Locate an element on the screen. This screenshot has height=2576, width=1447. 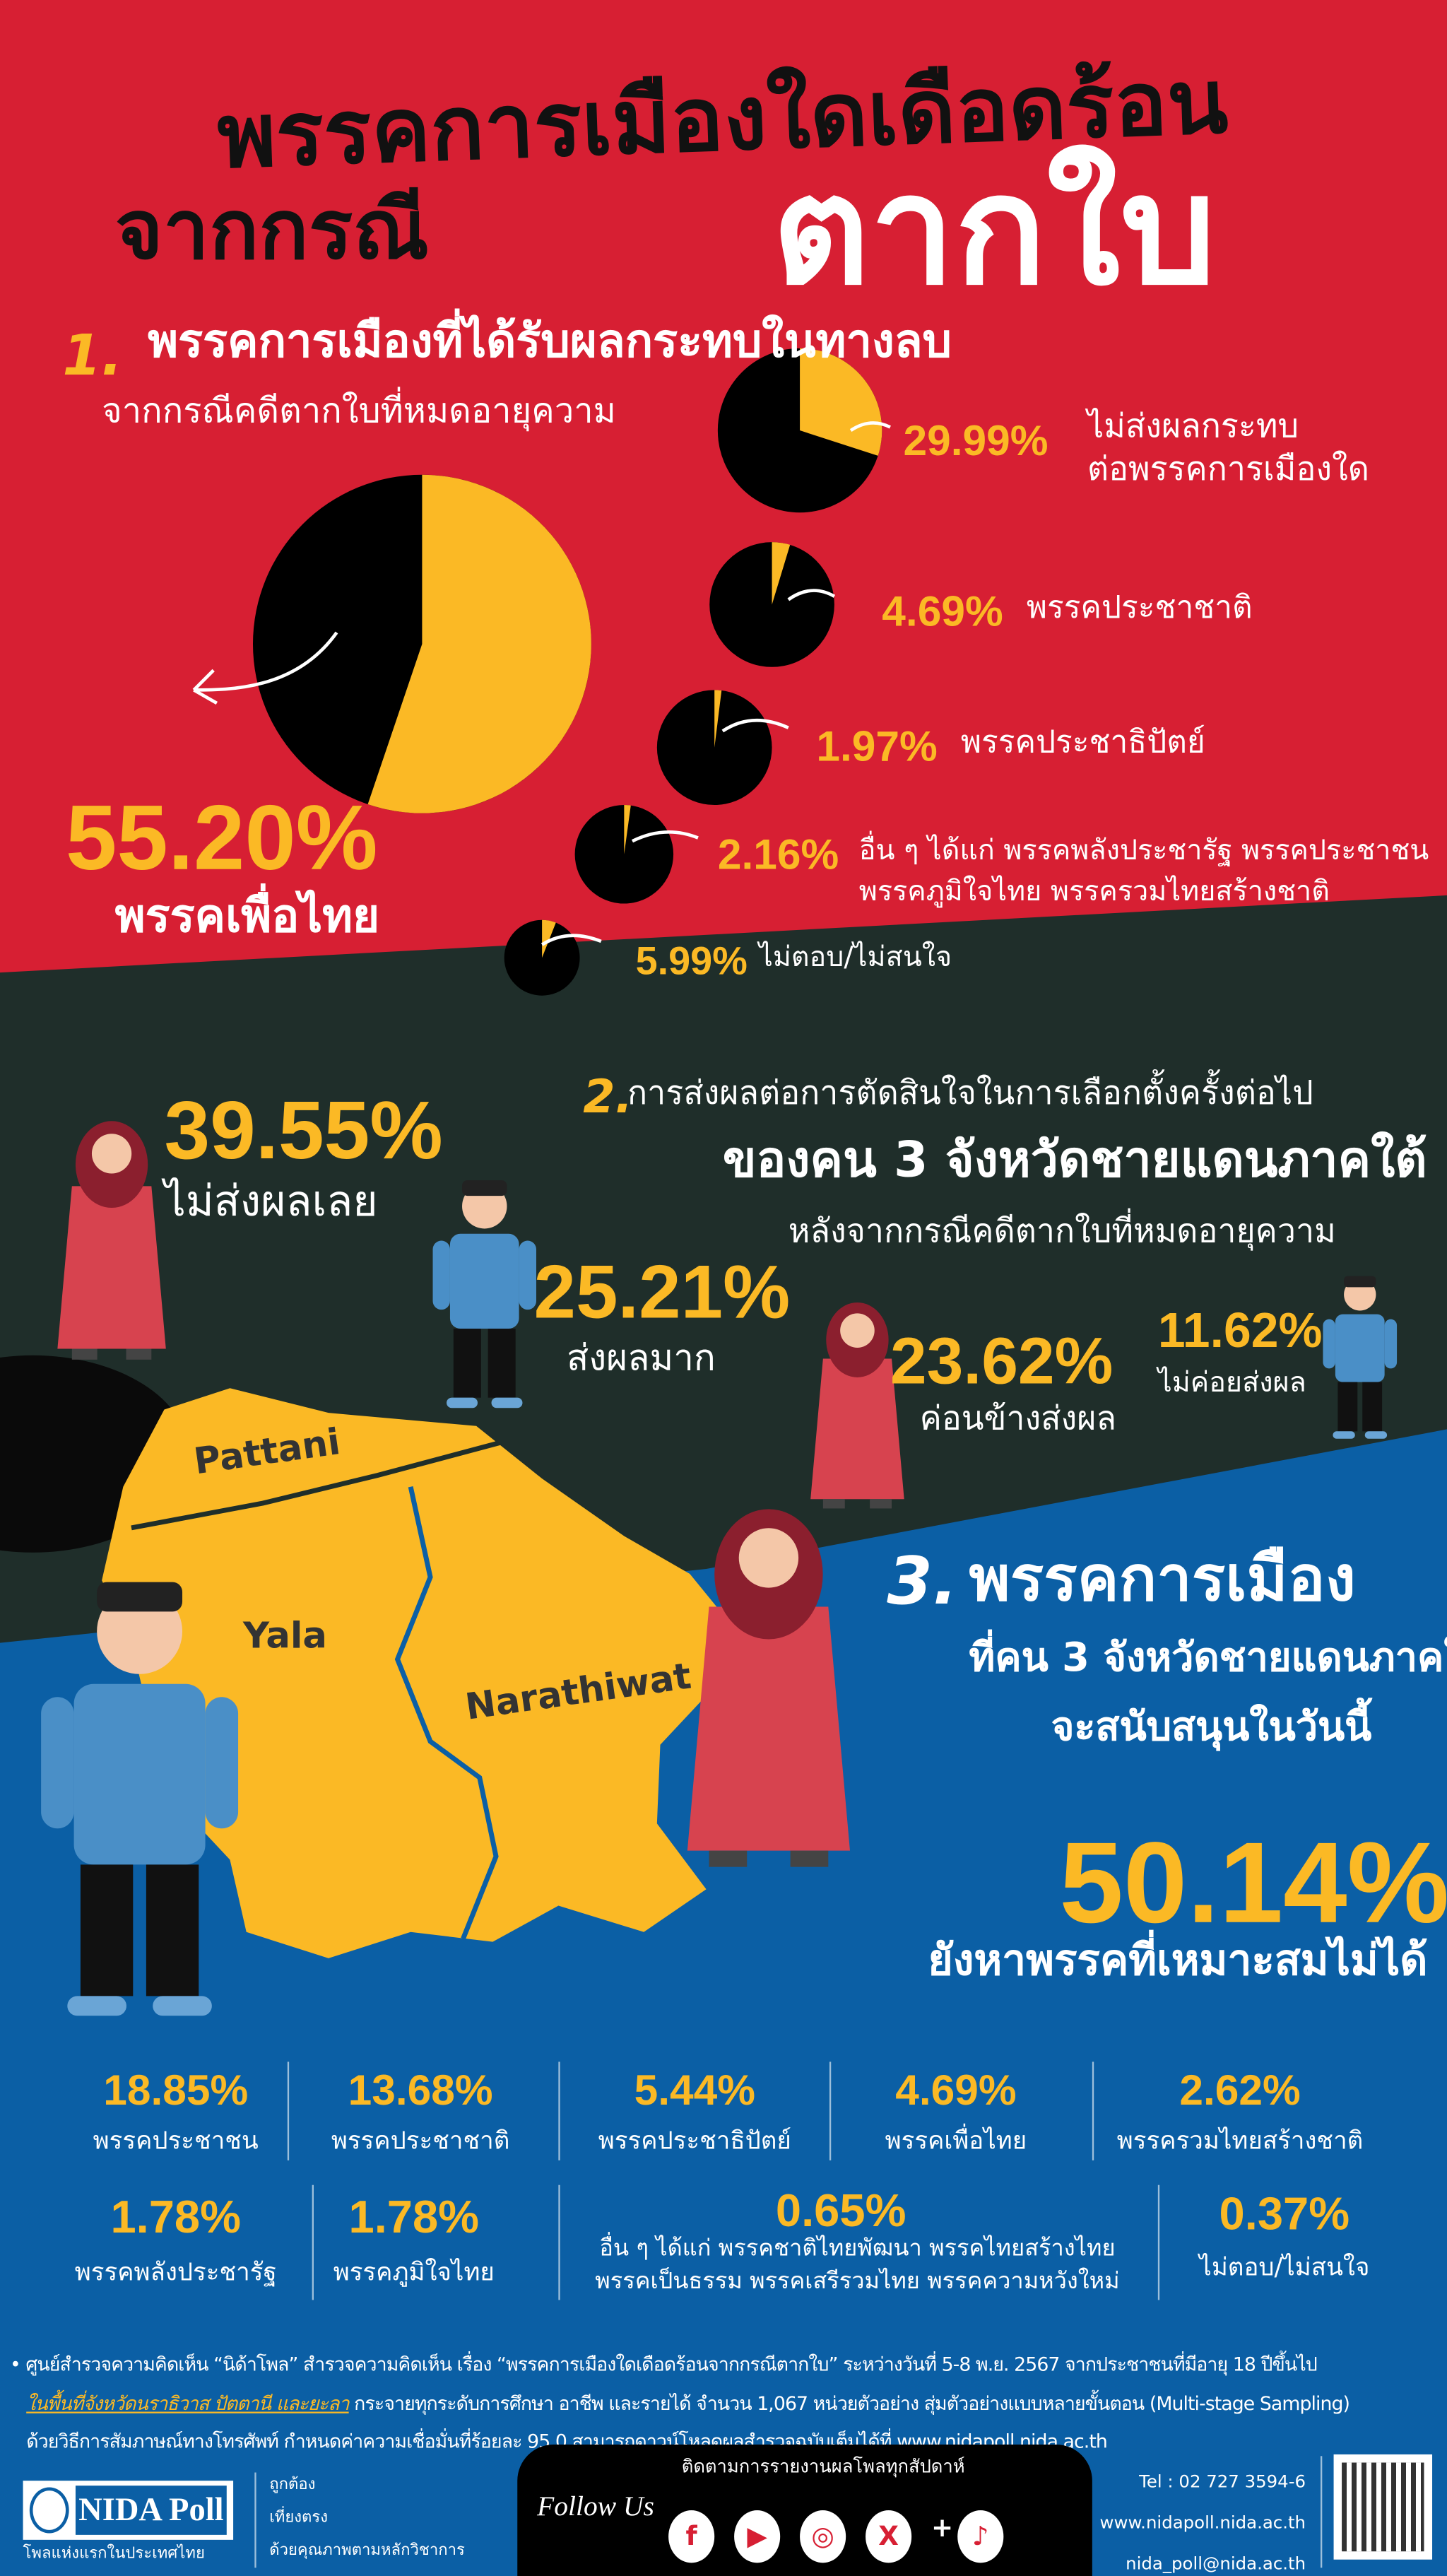
pie-3-slice is located at coordinates (627, 829).